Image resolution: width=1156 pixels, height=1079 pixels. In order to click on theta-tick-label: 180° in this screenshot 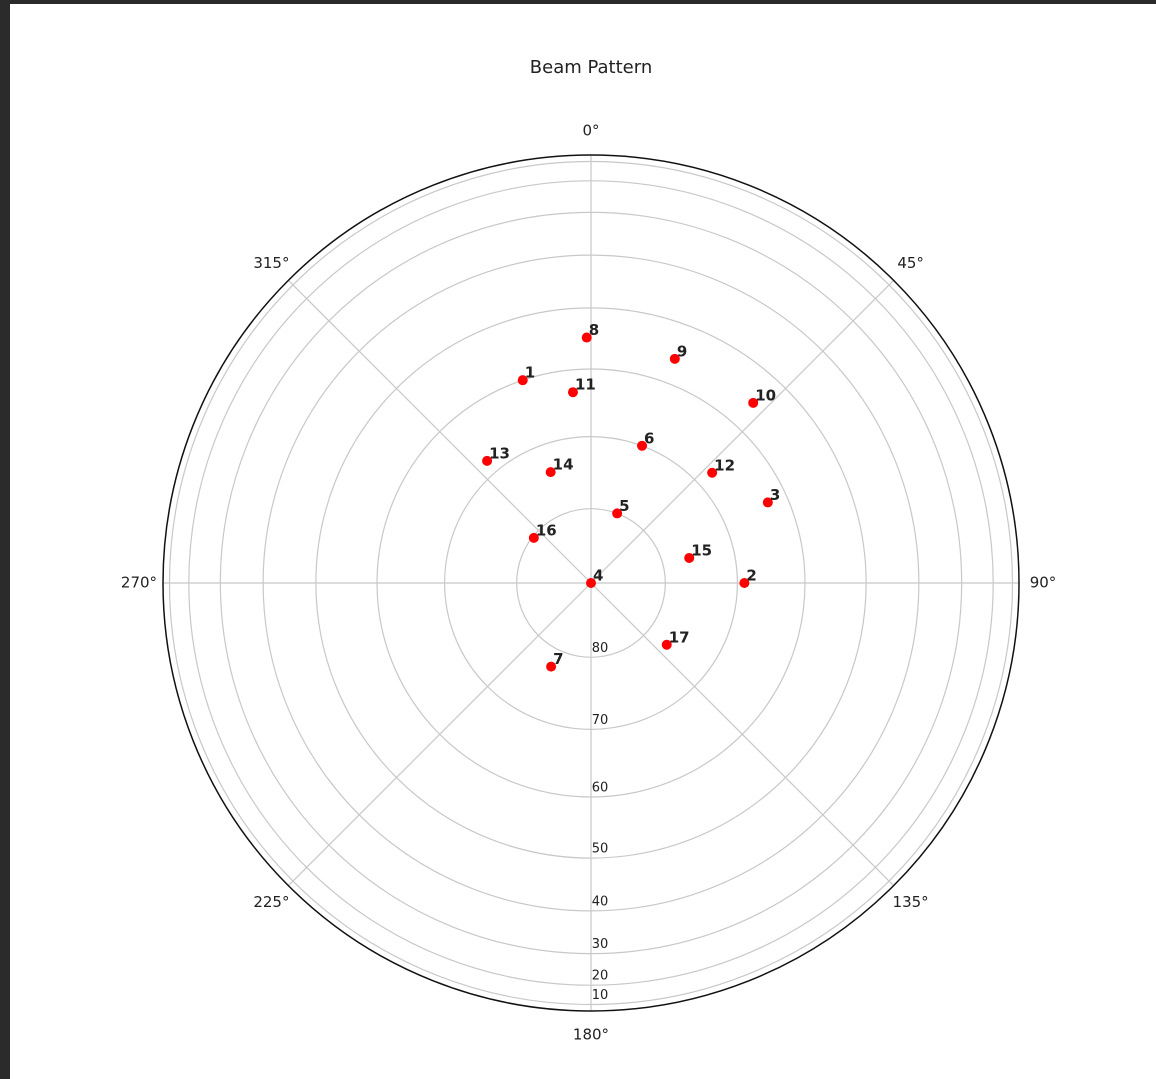, I will do `click(591, 1035)`.